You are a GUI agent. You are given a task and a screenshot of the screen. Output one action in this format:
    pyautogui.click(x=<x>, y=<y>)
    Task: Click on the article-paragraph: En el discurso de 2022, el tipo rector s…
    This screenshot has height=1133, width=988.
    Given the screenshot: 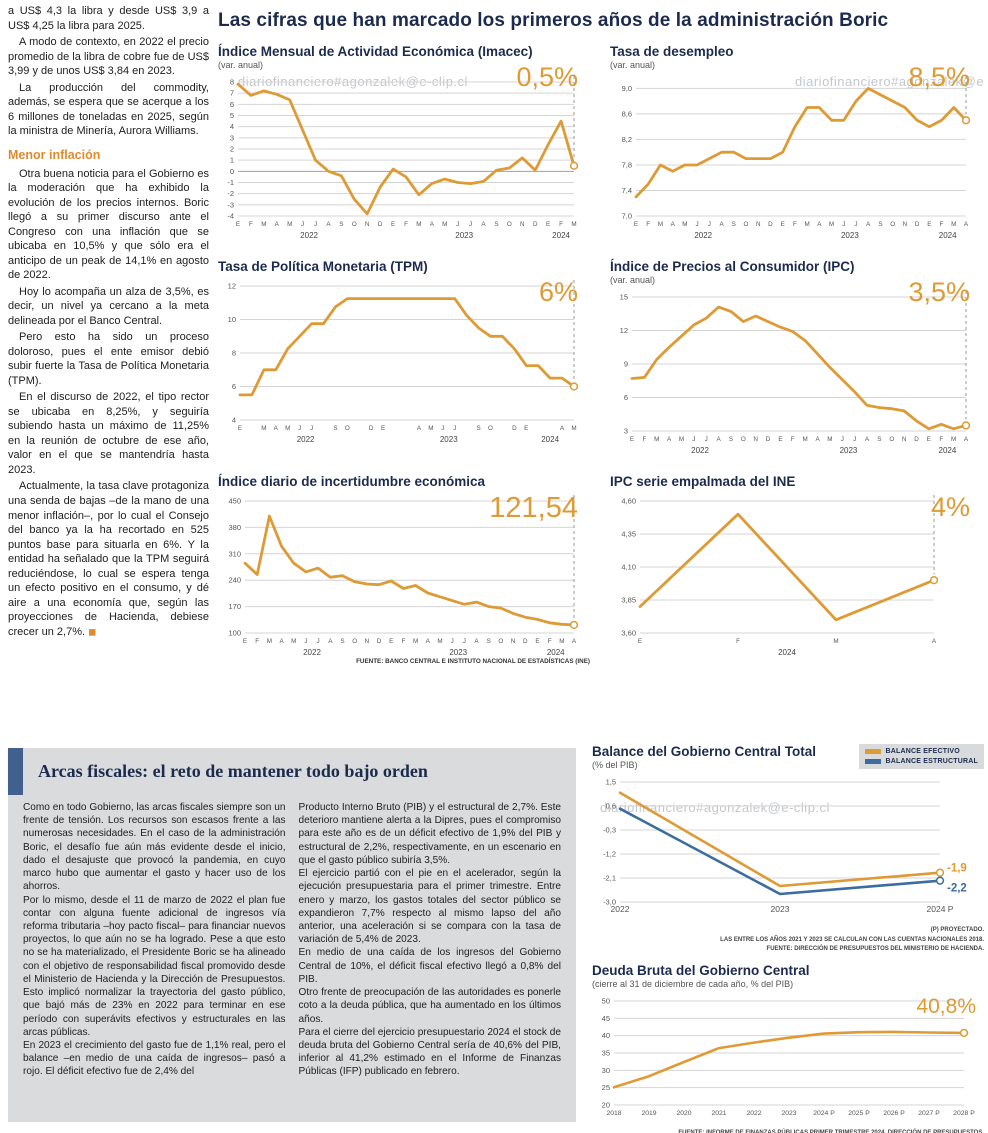 What is the action you would take?
    pyautogui.click(x=108, y=433)
    